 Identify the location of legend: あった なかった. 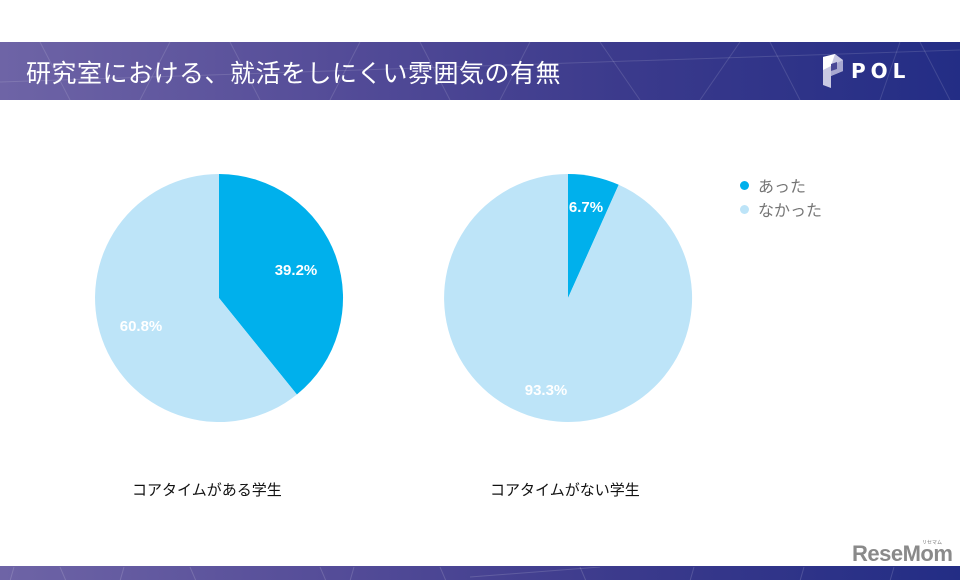
(781, 197).